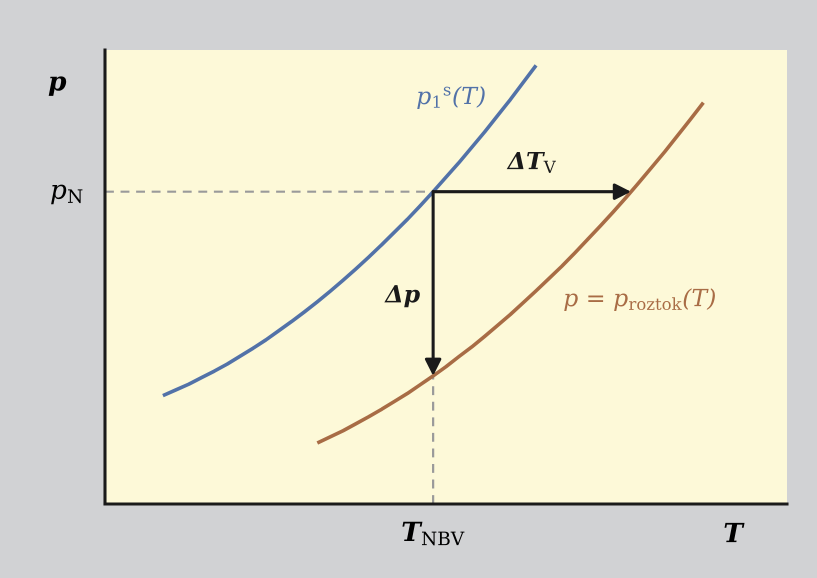  I want to click on annotation: ΔT$_{V}$, so click(531, 162).